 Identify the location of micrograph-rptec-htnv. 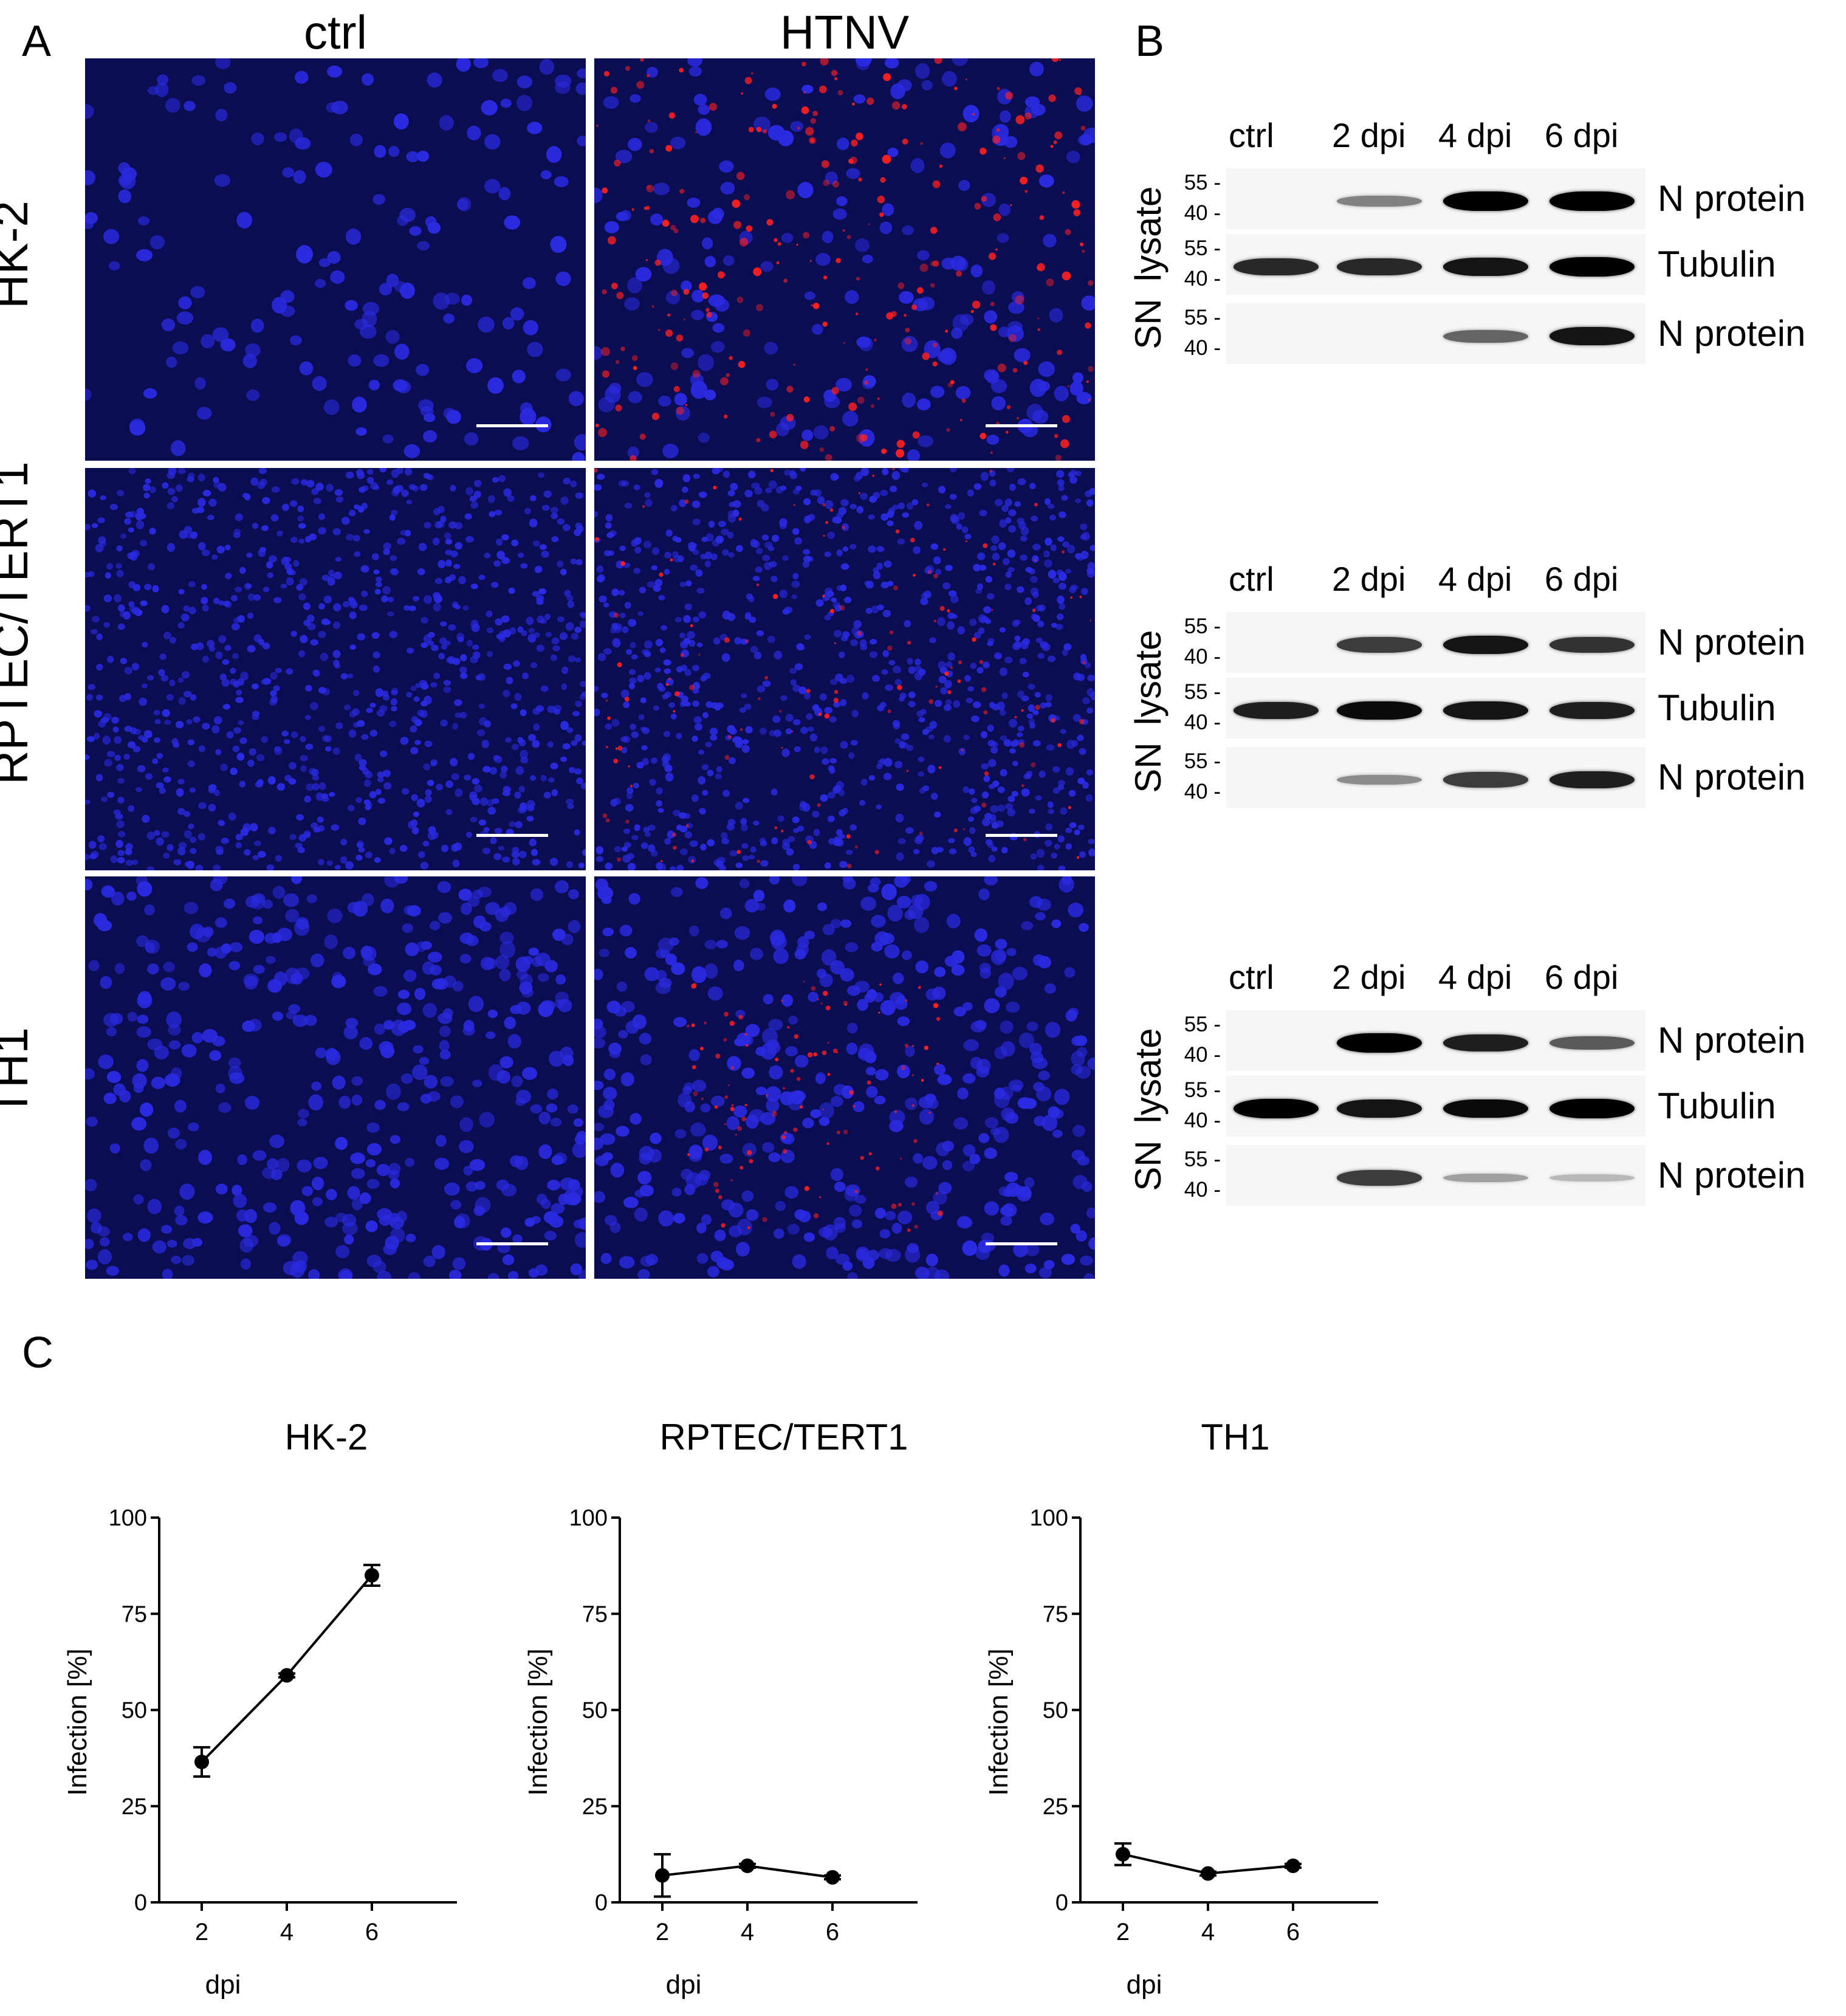
(845, 669).